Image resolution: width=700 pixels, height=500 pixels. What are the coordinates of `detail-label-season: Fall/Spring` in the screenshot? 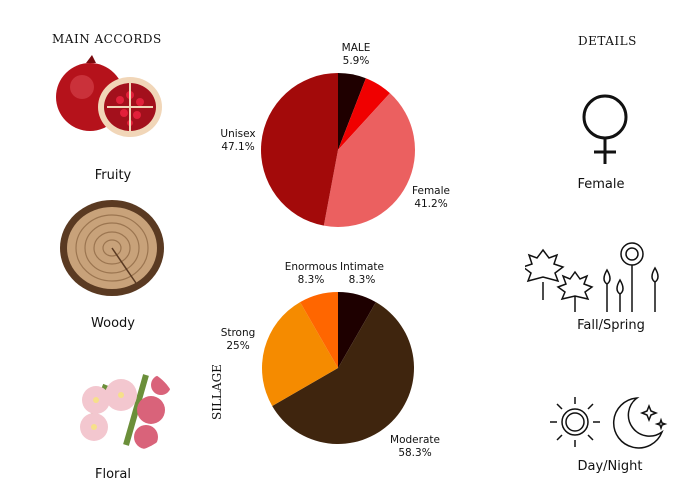 It's located at (611, 325).